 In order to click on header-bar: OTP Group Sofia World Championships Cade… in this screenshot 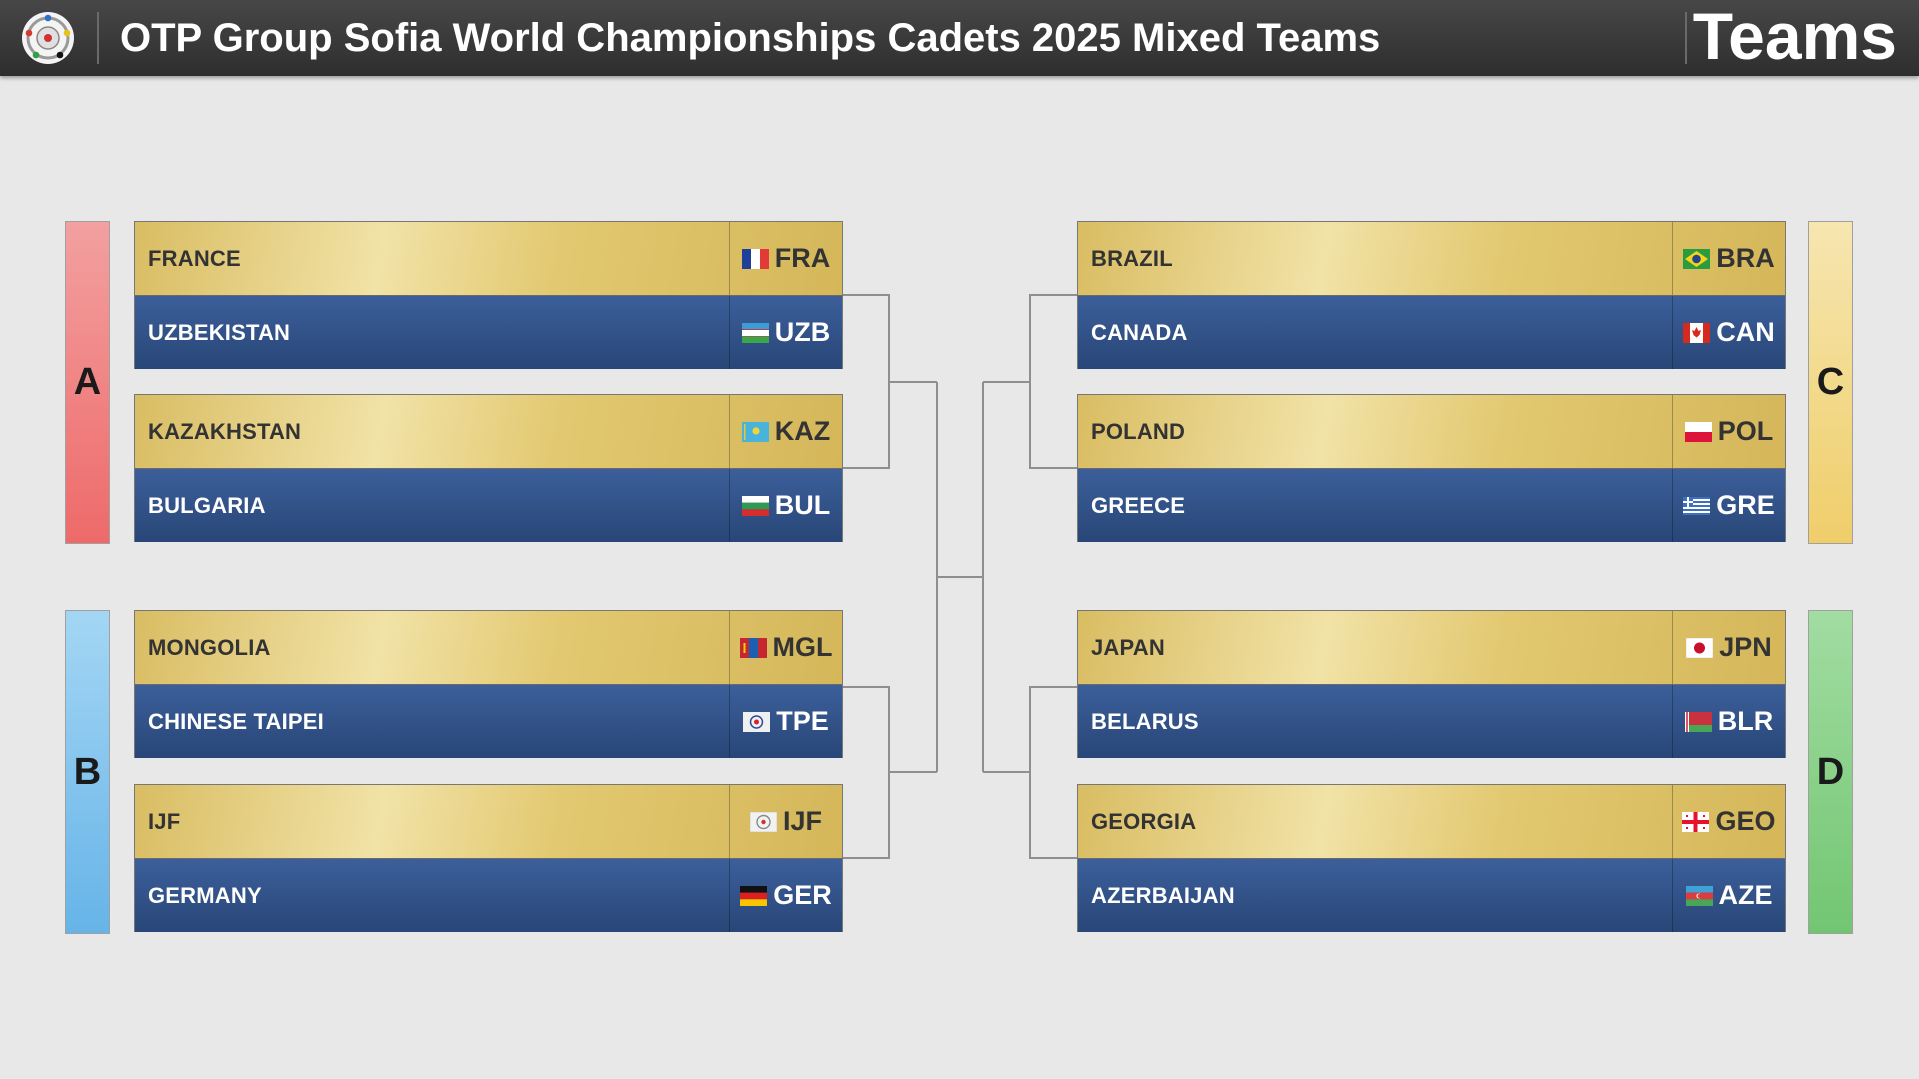, I will do `click(959, 38)`.